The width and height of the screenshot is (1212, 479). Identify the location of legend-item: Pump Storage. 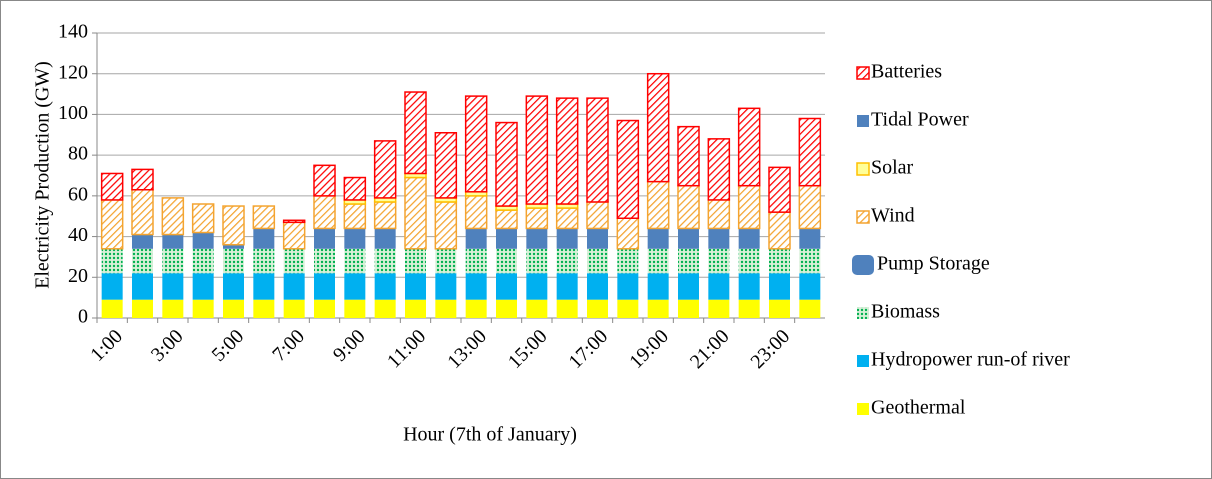
(921, 264).